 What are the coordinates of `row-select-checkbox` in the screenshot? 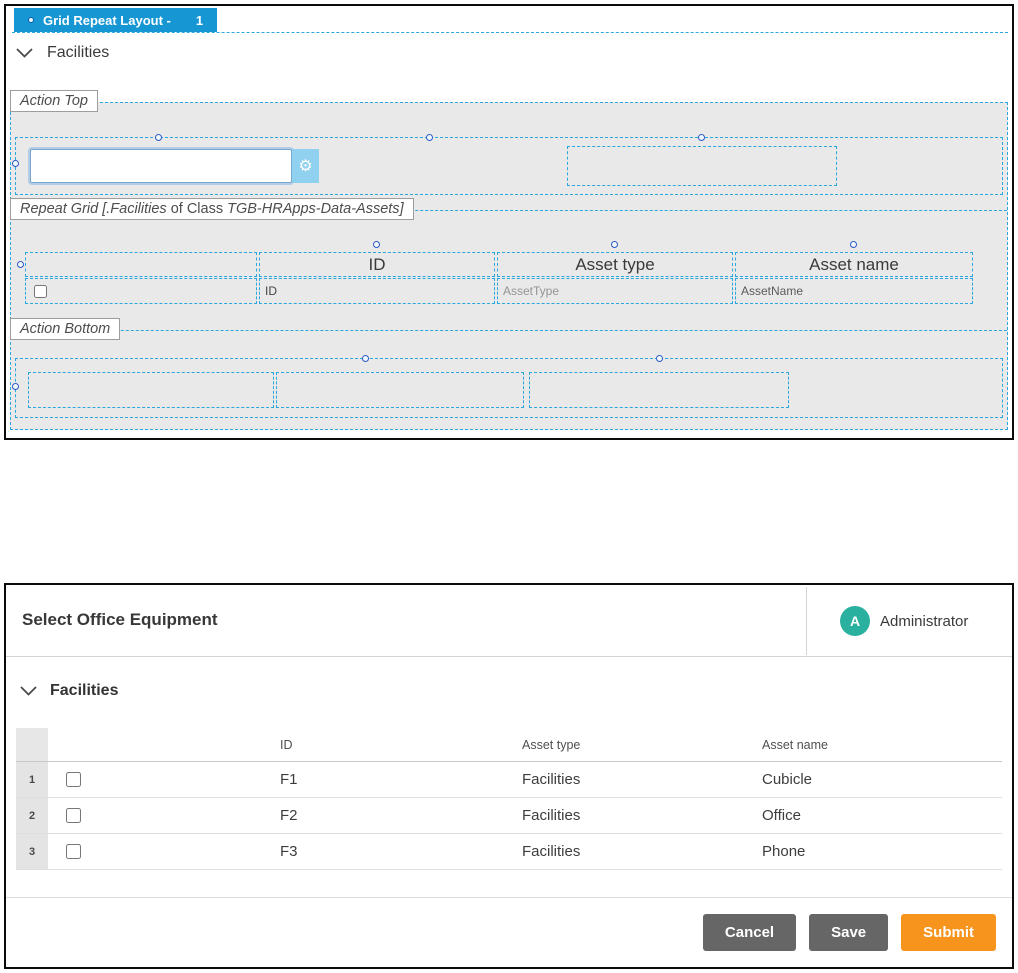 It's located at (40, 291).